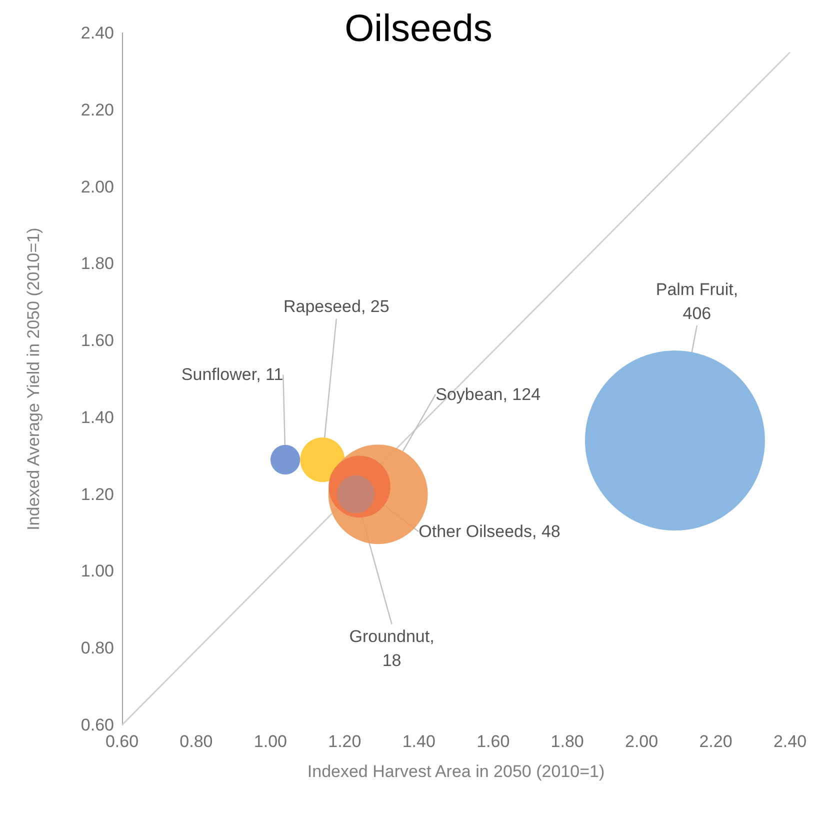 Image resolution: width=837 pixels, height=814 pixels. I want to click on y-tick-label: 0.80, so click(97, 648).